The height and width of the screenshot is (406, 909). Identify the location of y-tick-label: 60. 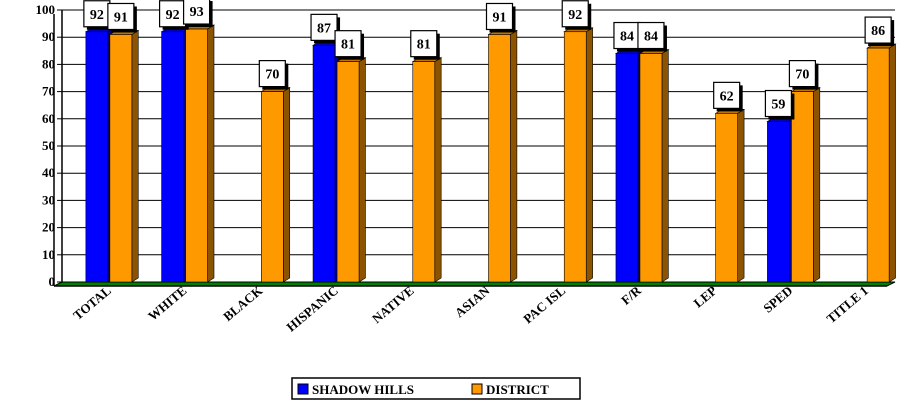
(48, 118).